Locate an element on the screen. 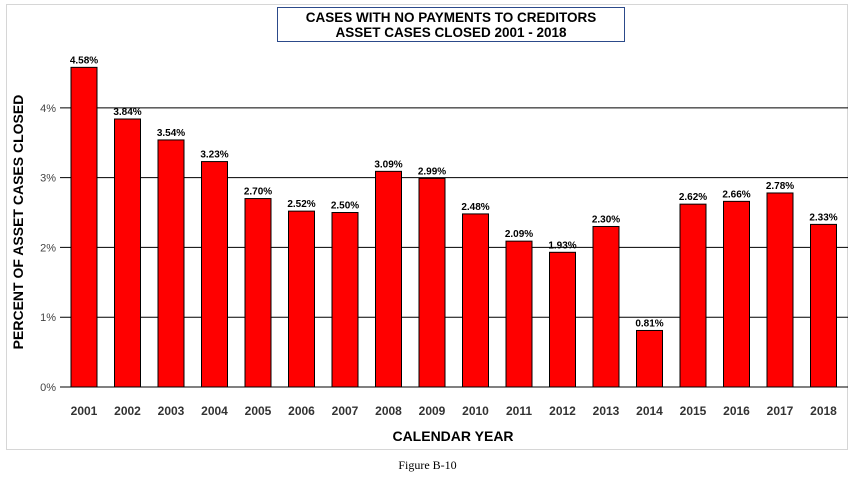  bar-2009 is located at coordinates (432, 282).